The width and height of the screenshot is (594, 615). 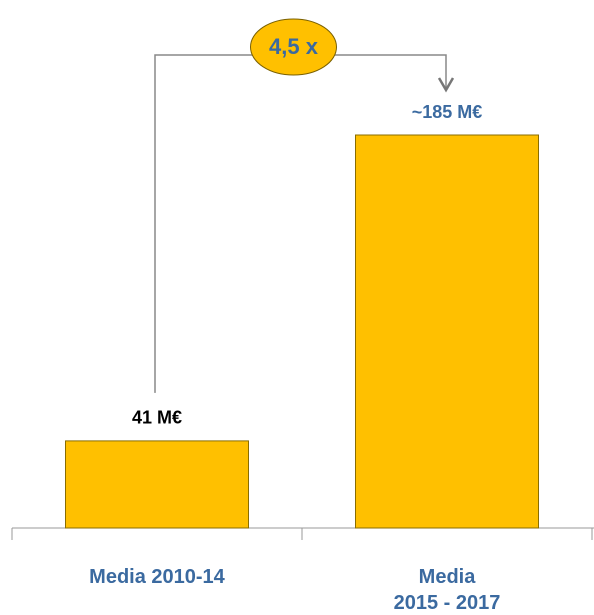 I want to click on x-tick-label: Media 2010-14, so click(x=157, y=577).